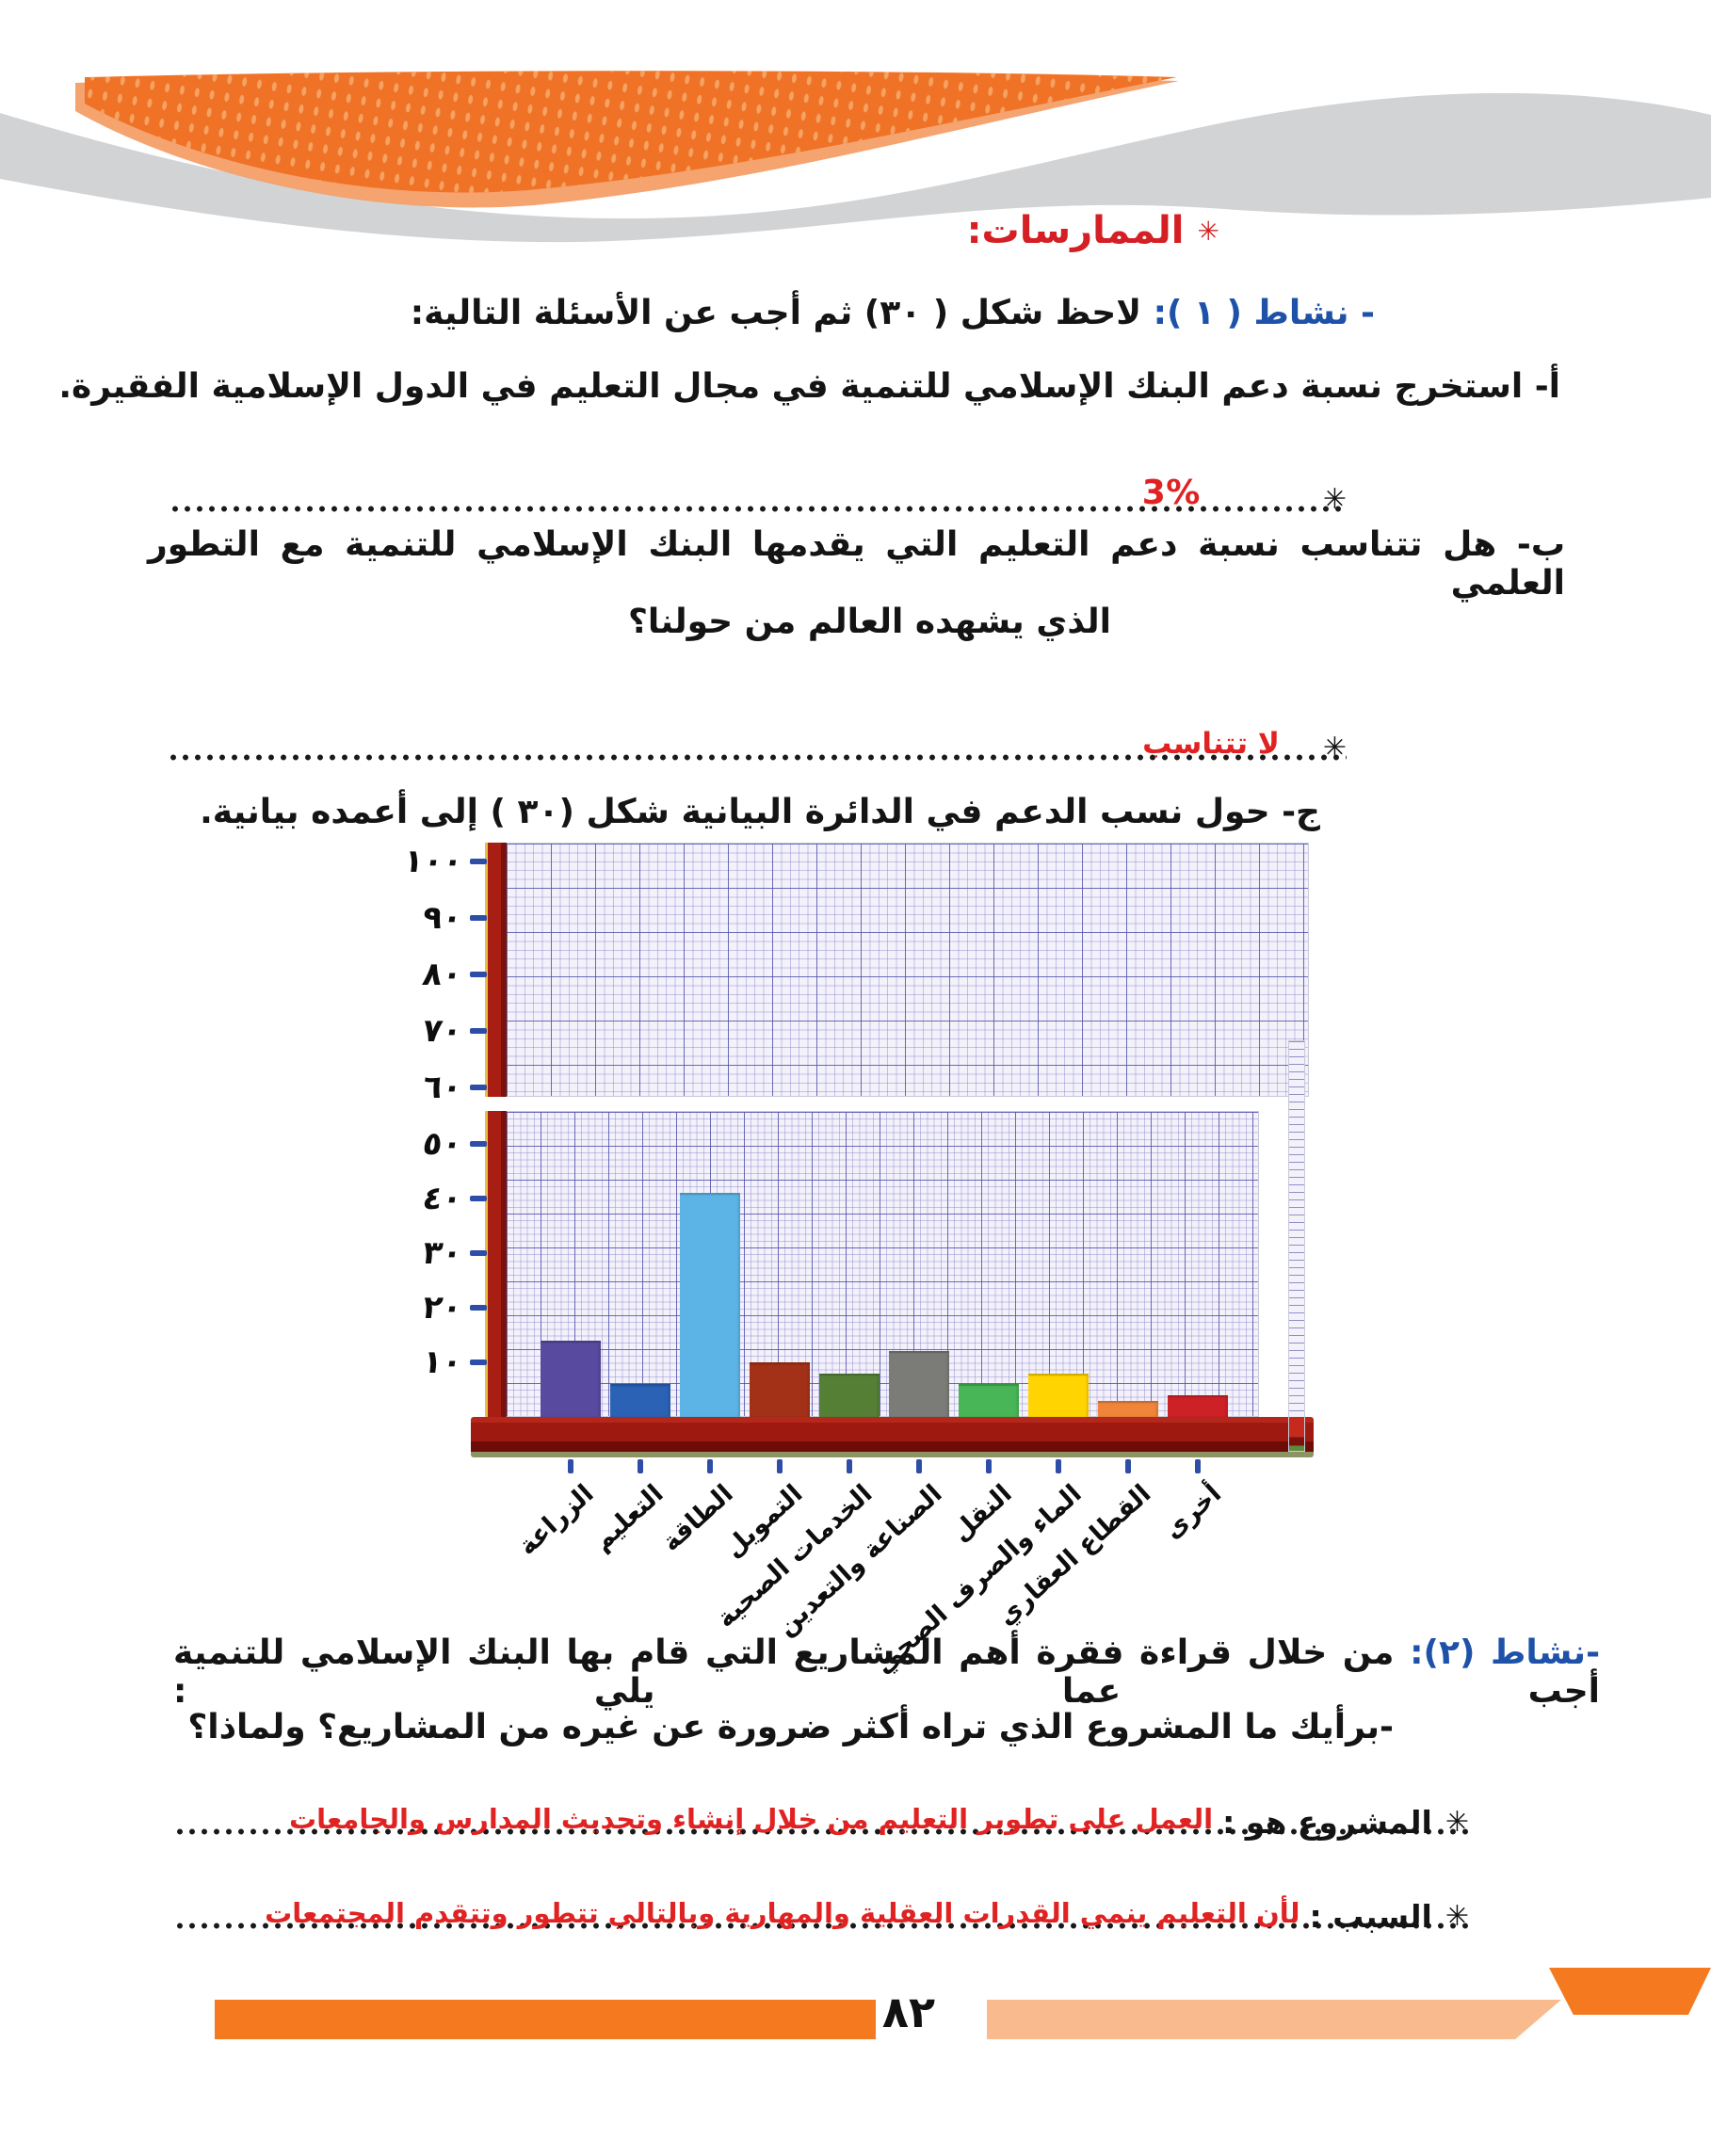  Describe the element at coordinates (442, 1144) in the screenshot. I see `y-tick-label: ٥٠` at that location.